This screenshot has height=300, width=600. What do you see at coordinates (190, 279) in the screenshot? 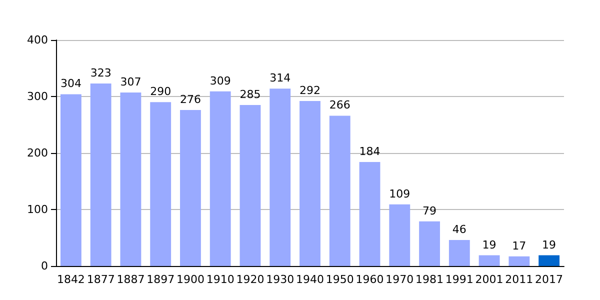
I see `x-tick-label: 1900` at bounding box center [190, 279].